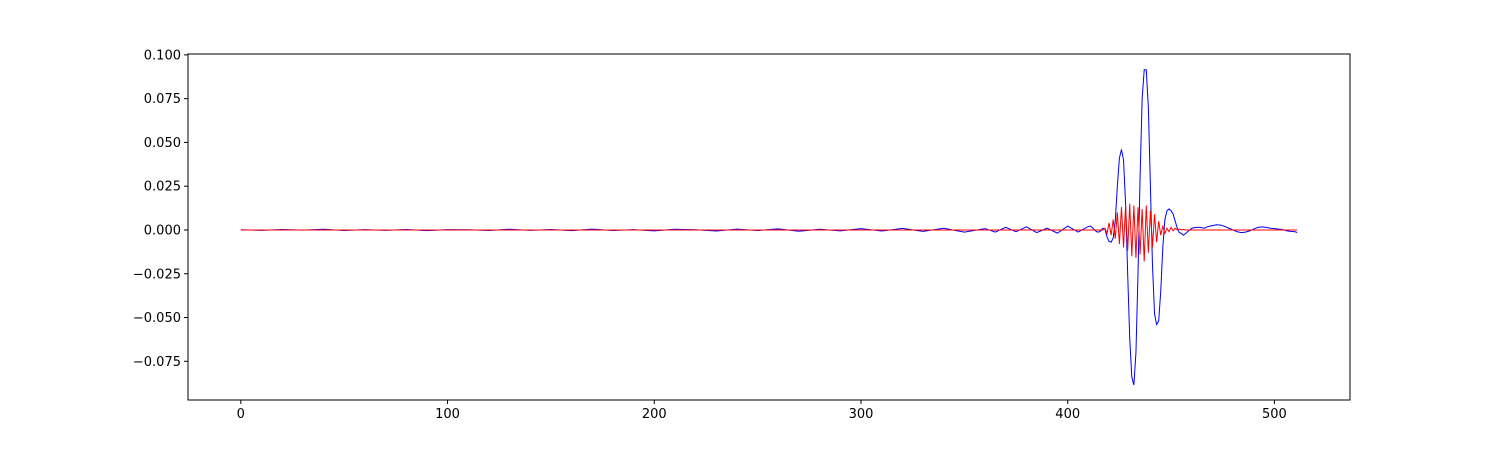  Describe the element at coordinates (162, 143) in the screenshot. I see `y-tick-label: 0.050` at that location.